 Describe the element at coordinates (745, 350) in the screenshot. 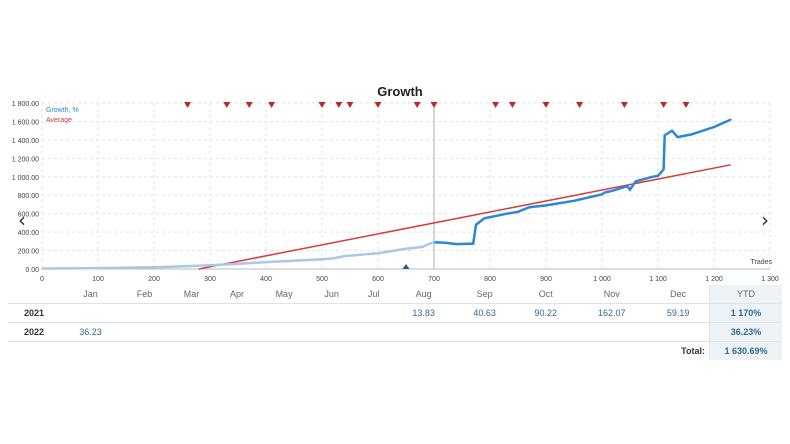

I see `total-value: 1 630.69%` at that location.